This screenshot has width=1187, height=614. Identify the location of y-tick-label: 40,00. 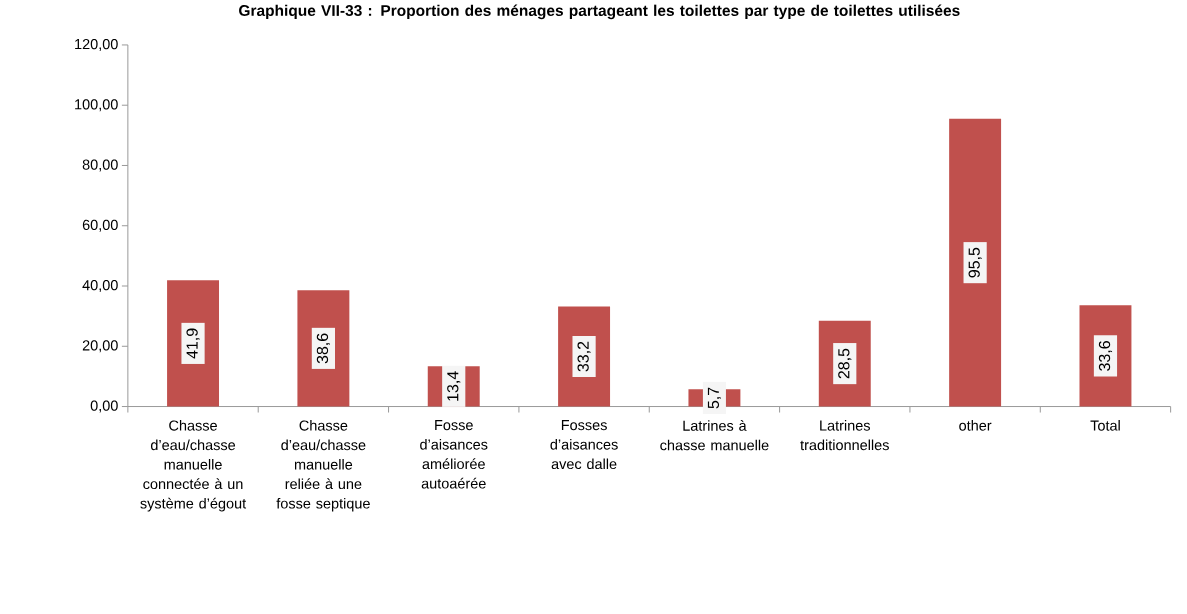
(100, 285).